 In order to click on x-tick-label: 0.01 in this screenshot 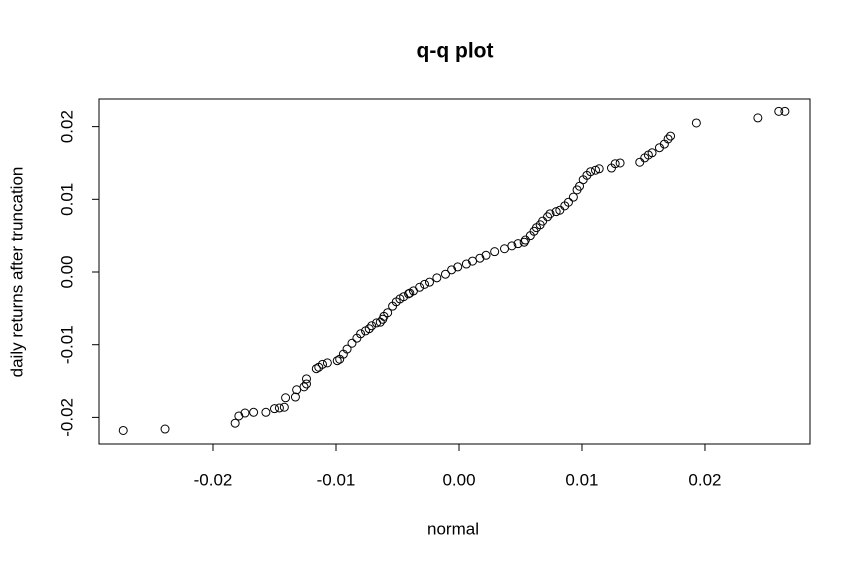, I will do `click(581, 479)`.